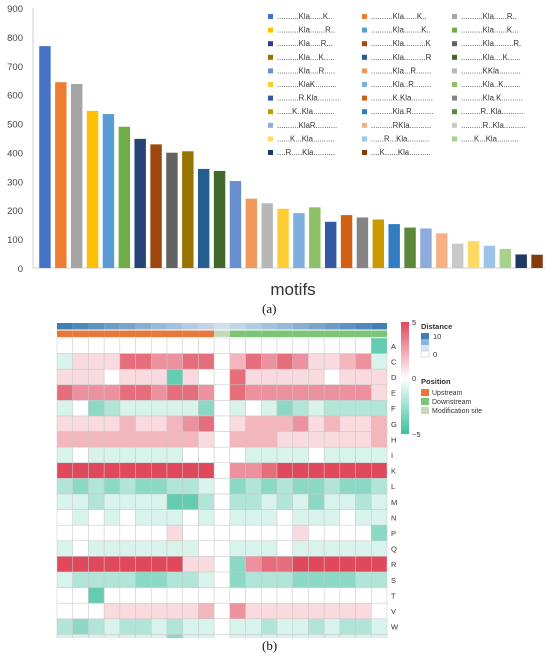 The image size is (550, 657). I want to click on row-label: F, so click(393, 408).